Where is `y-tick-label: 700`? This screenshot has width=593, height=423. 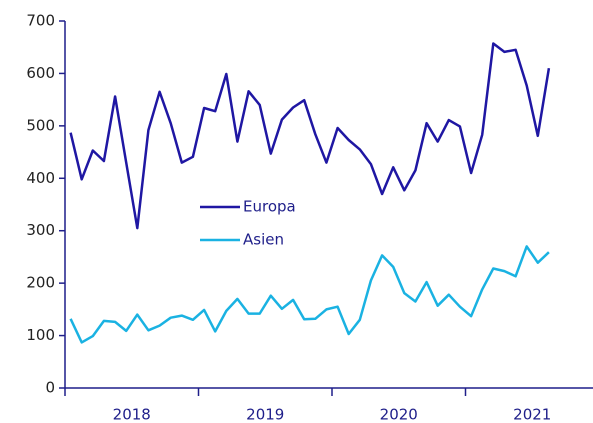
y-tick-label: 700 is located at coordinates (40, 21).